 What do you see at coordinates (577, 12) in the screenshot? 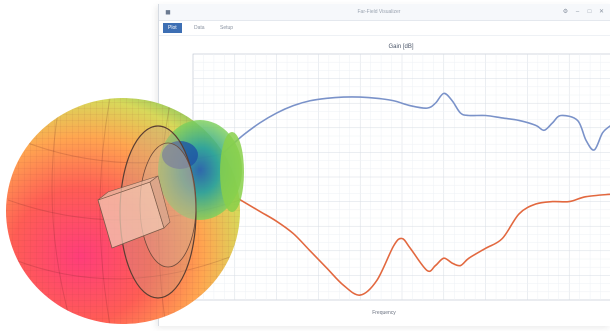
I see `minimize-icon: –` at bounding box center [577, 12].